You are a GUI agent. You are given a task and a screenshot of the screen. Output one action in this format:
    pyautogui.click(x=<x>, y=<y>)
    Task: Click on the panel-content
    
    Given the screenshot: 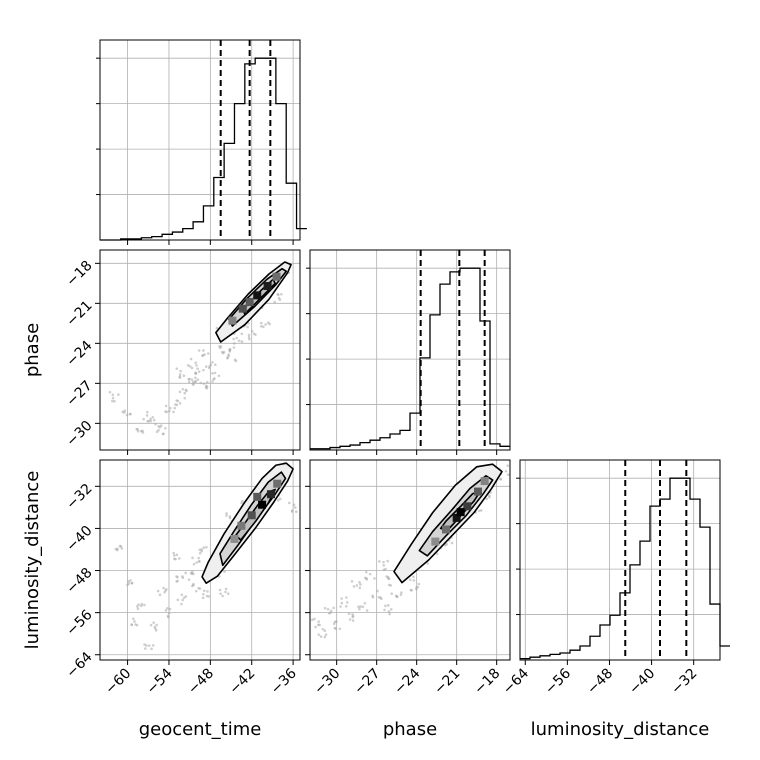 What is the action you would take?
    pyautogui.click(x=200, y=560)
    